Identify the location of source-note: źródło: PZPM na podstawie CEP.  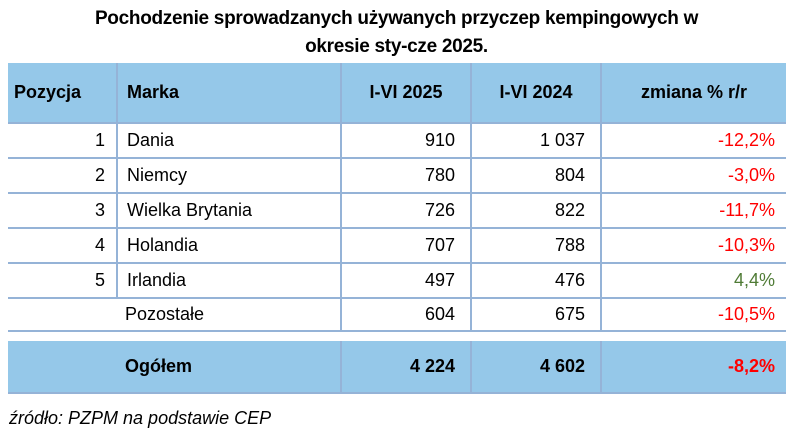
(140, 418).